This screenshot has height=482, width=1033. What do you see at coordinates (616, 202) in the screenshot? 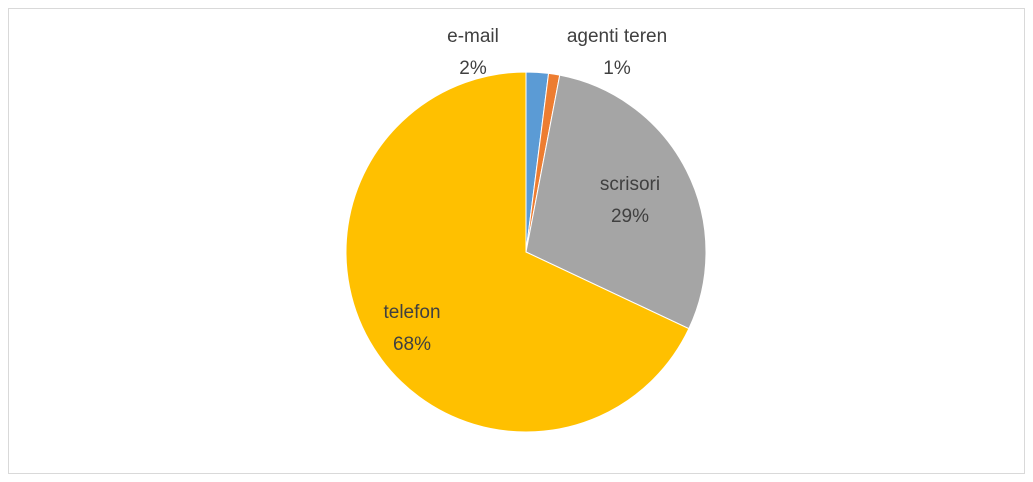
I see `pie-slice` at bounding box center [616, 202].